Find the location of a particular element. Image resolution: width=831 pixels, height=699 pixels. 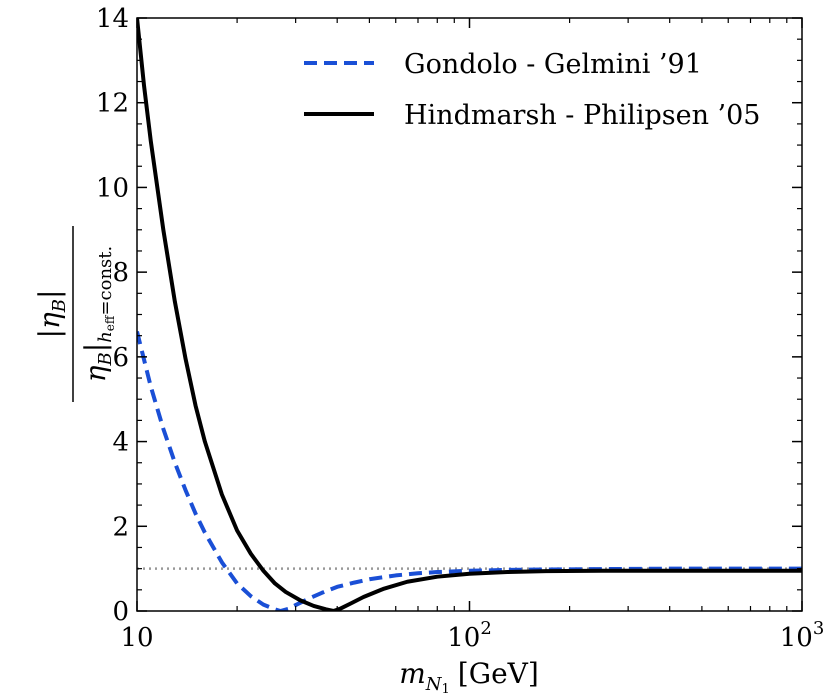

y-tick-label: 10 is located at coordinates (112, 188).